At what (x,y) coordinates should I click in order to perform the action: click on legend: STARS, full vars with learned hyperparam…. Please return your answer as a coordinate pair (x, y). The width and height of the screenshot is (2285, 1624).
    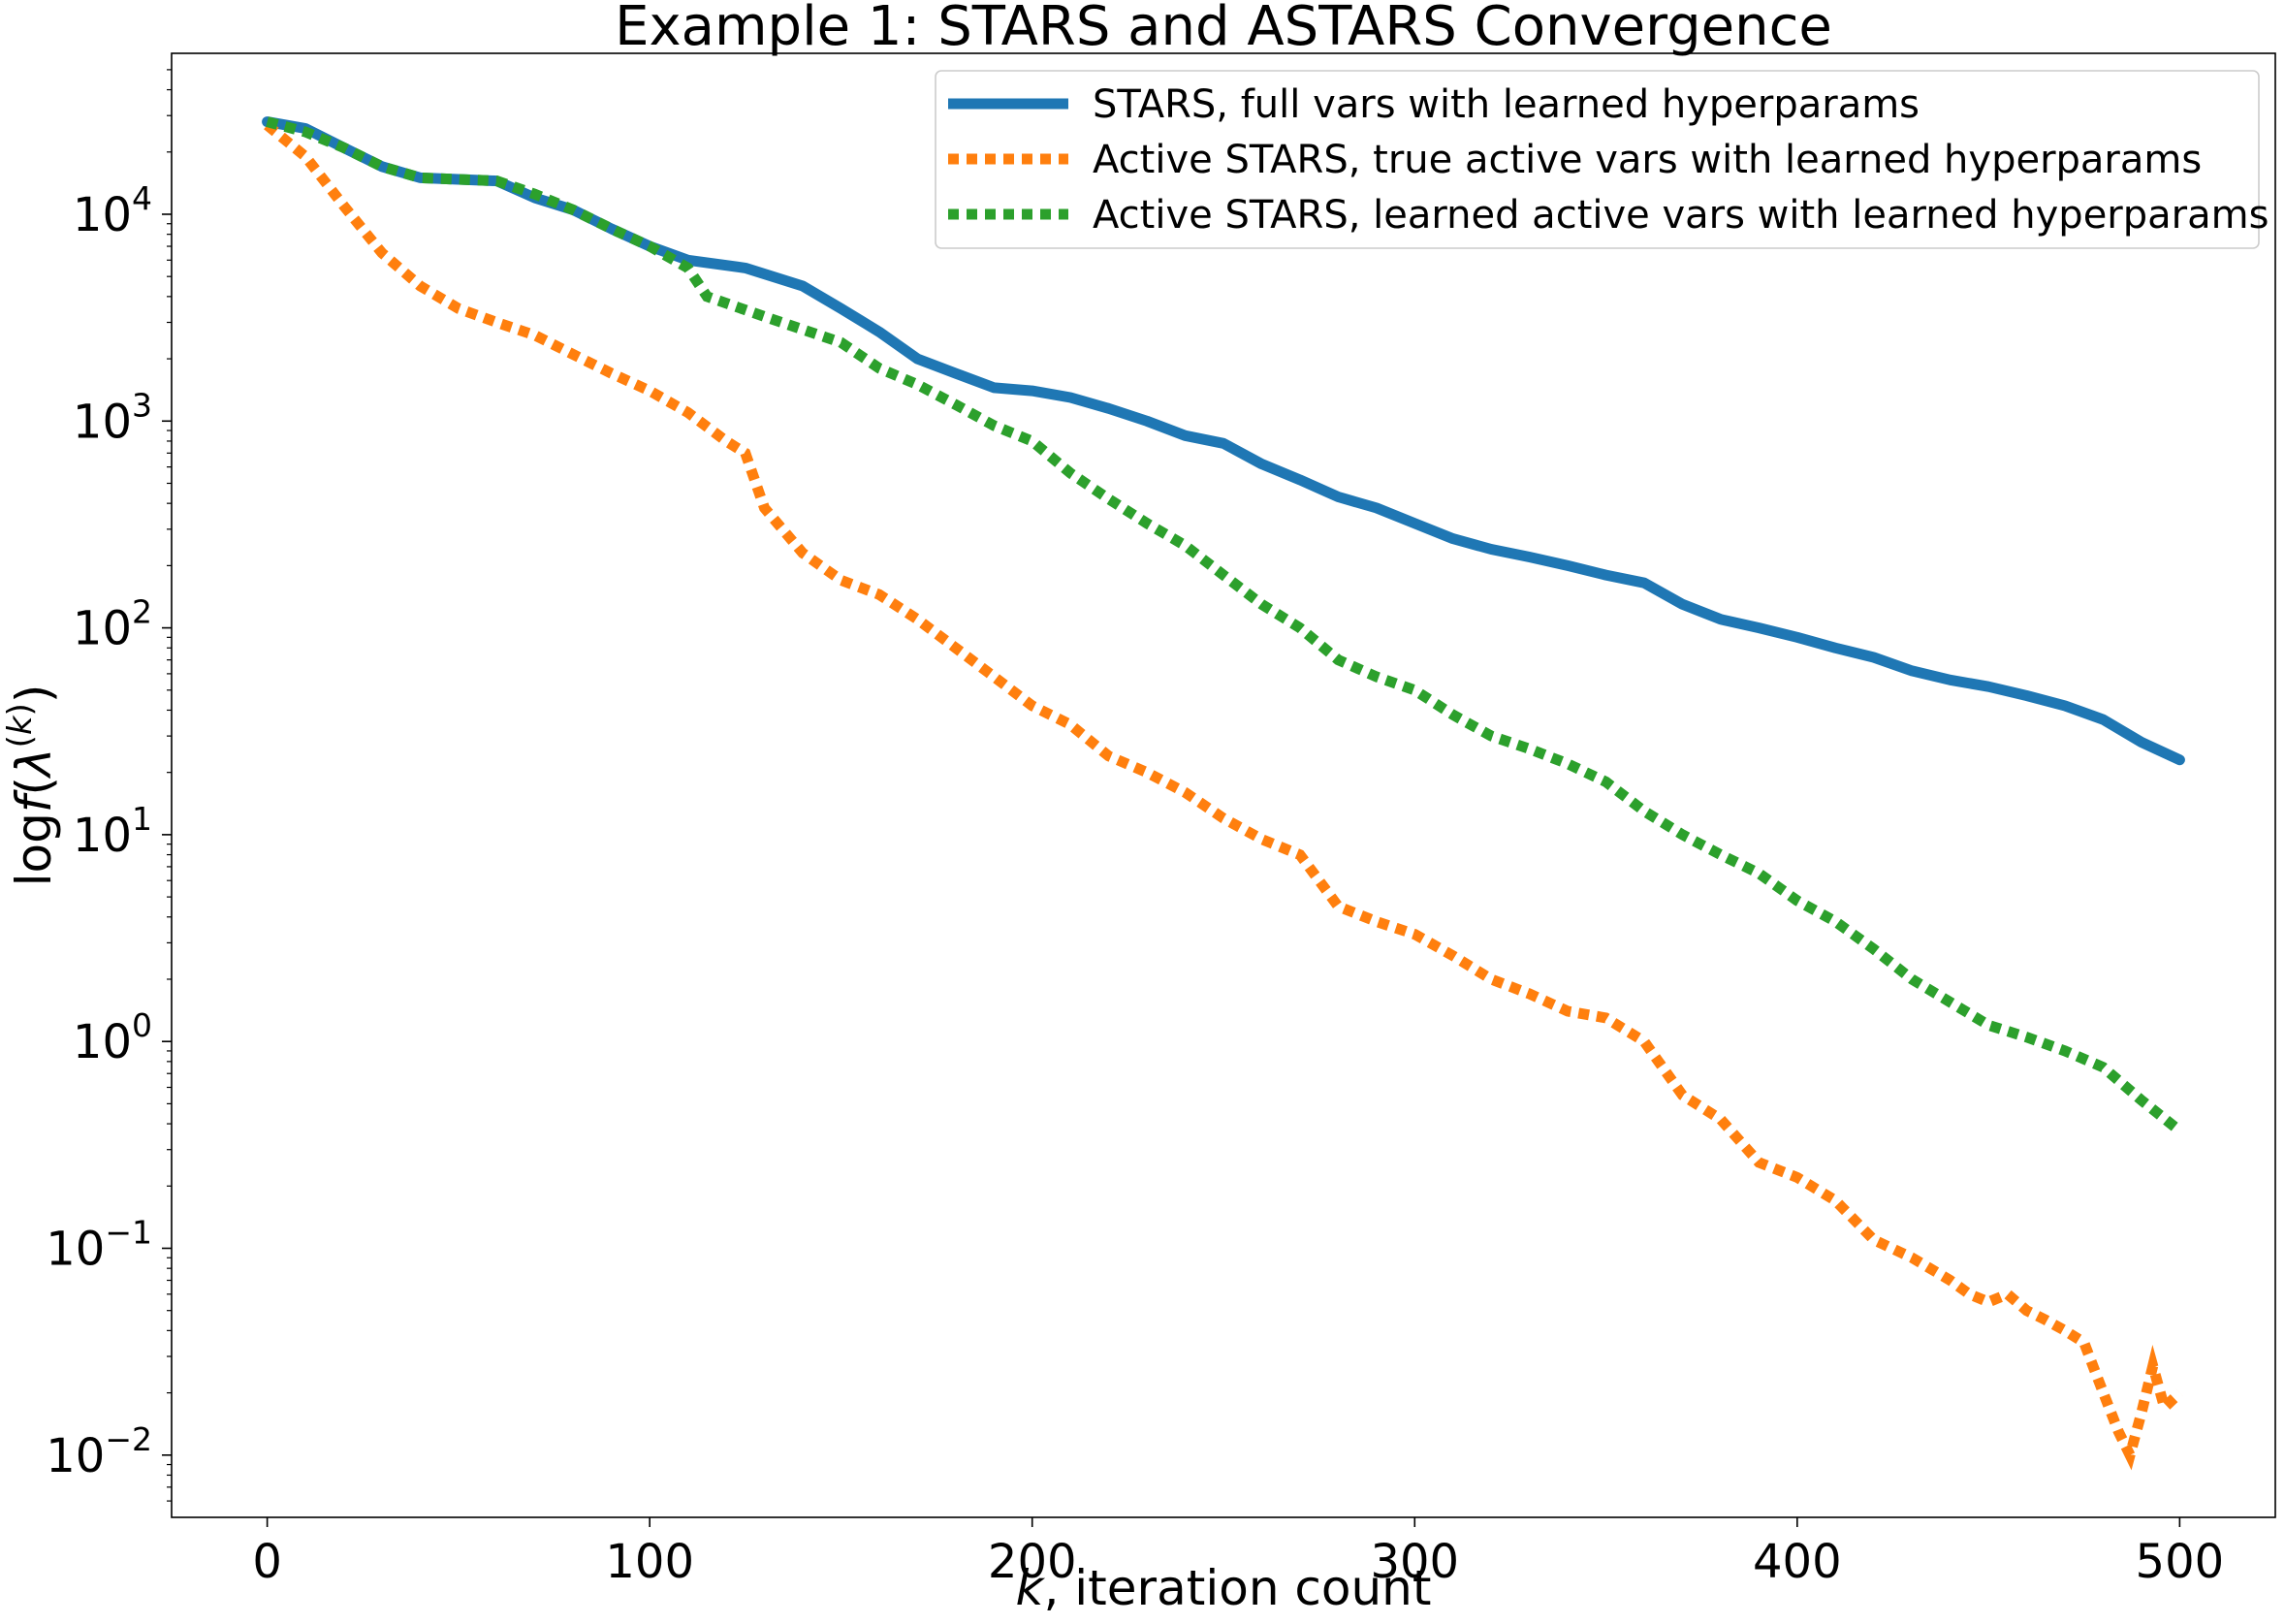
    Looking at the image, I should click on (1602, 160).